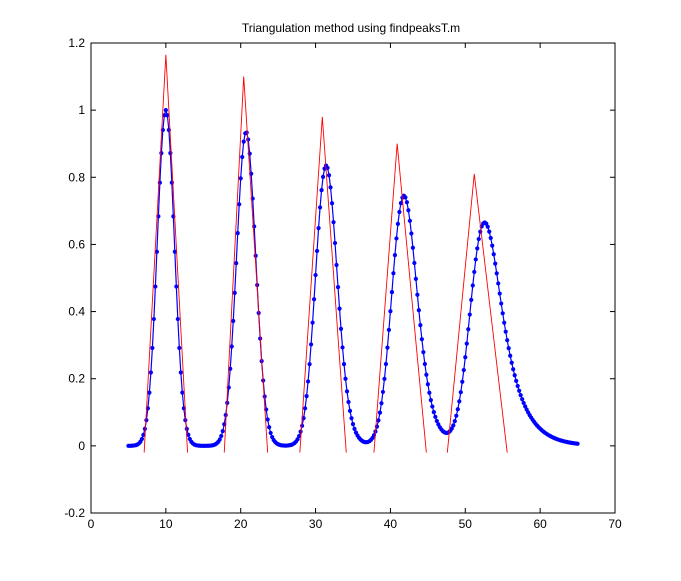  Describe the element at coordinates (76, 43) in the screenshot. I see `y-tick-label: 1.2` at that location.